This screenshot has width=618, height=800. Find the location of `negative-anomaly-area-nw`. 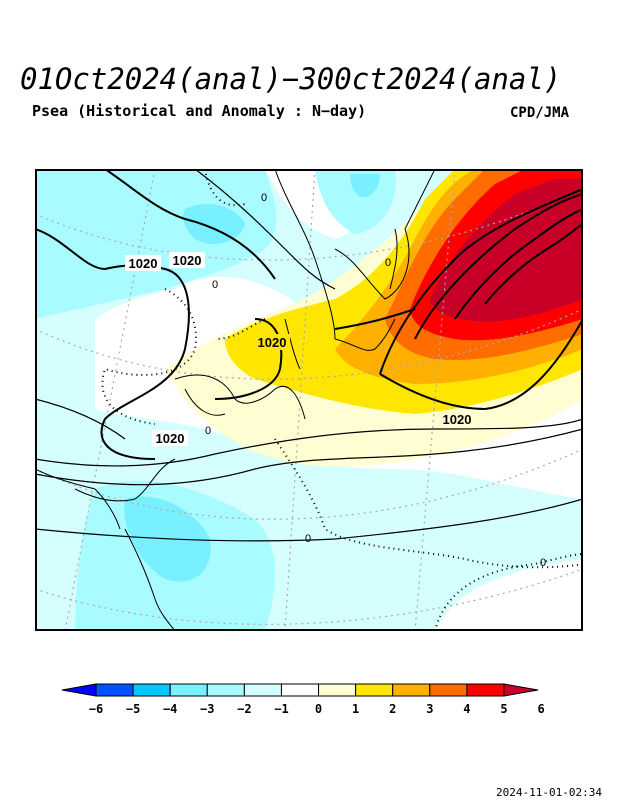

negative-anomaly-area-nw is located at coordinates (214, 224).